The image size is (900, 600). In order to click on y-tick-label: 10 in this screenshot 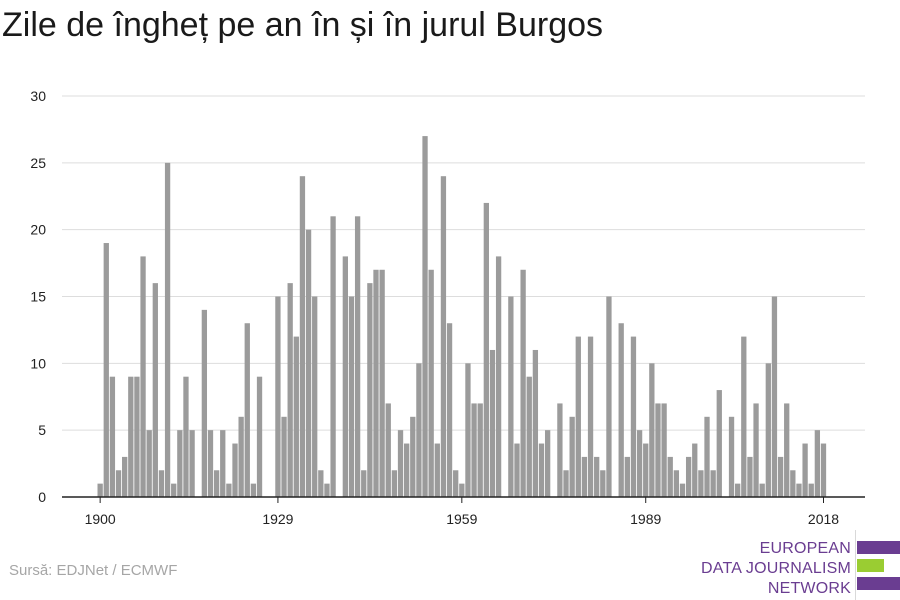, I will do `click(38, 363)`.